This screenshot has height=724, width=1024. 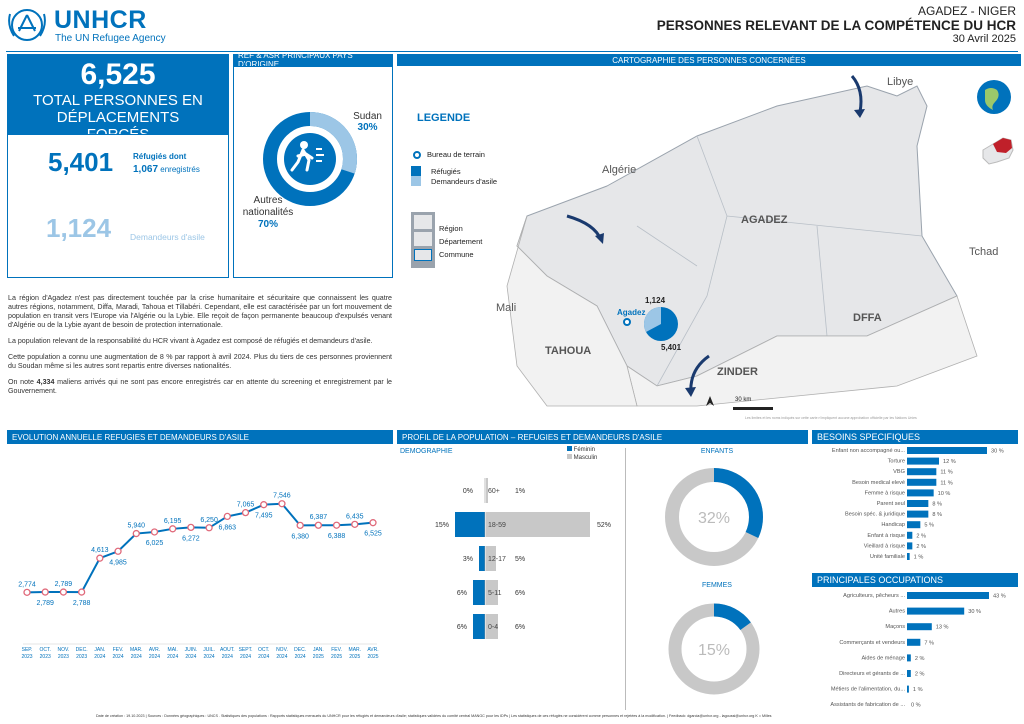 What do you see at coordinates (423, 240) in the screenshot?
I see `legend-admin-swatch` at bounding box center [423, 240].